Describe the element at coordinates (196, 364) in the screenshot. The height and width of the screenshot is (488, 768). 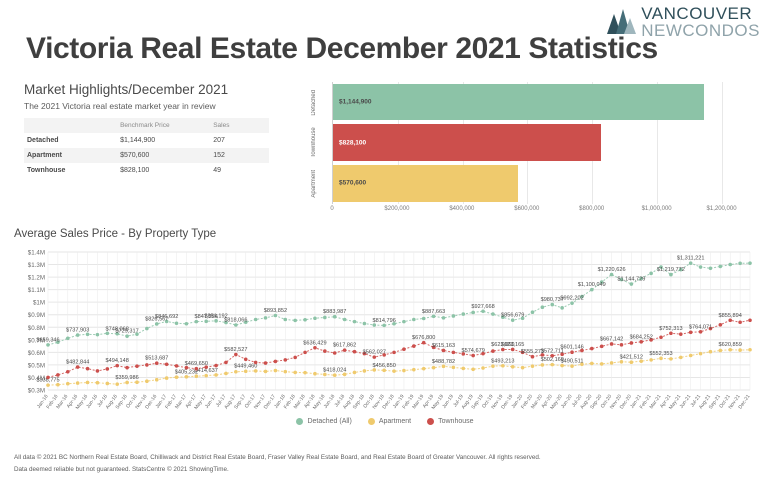
I see `data-point-label: $469,650` at that location.